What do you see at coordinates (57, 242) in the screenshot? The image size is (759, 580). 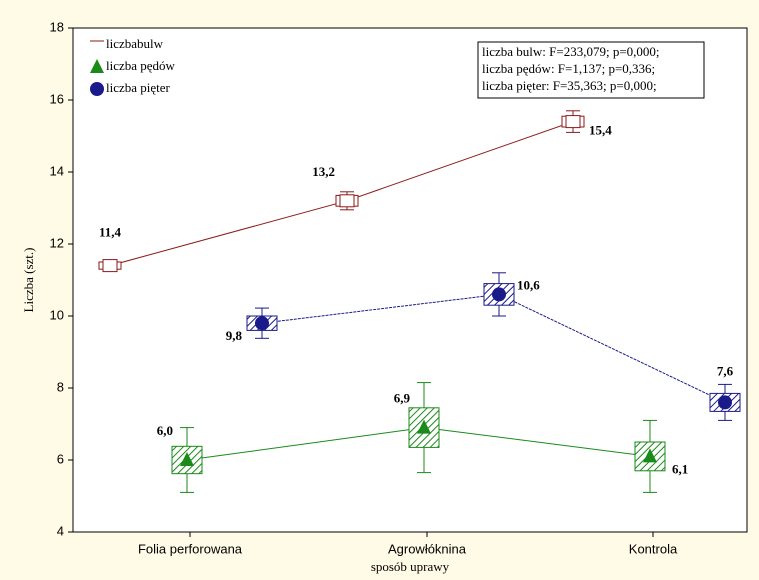 I see `y-tick-label: 12` at bounding box center [57, 242].